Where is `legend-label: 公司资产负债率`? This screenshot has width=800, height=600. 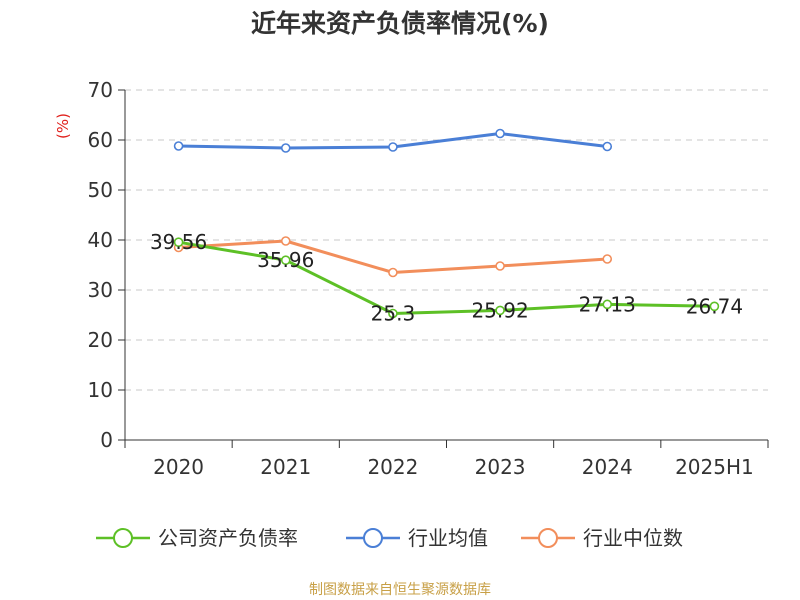 legend-label: 公司资产负债率 is located at coordinates (228, 538).